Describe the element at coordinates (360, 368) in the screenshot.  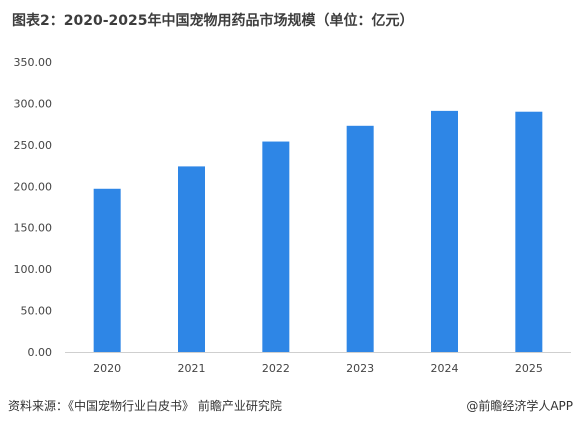
I see `x-tick-label: 2023` at that location.